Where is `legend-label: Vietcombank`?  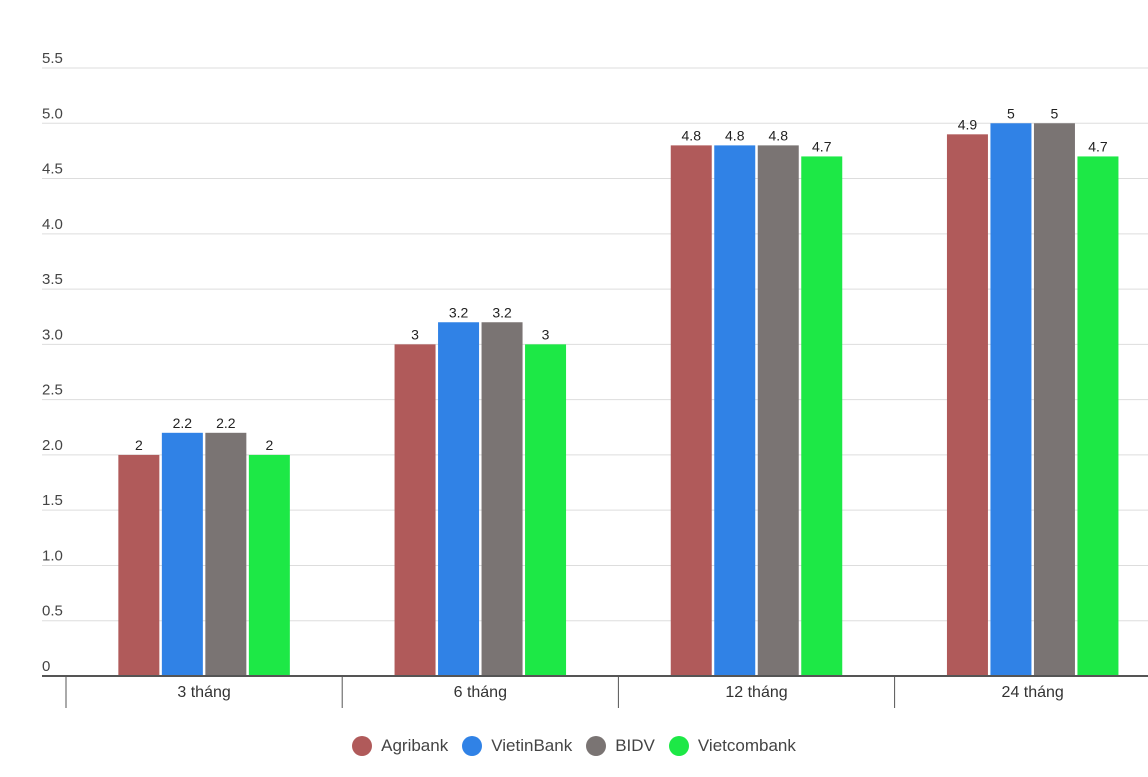
legend-label: Vietcombank is located at coordinates (746, 745).